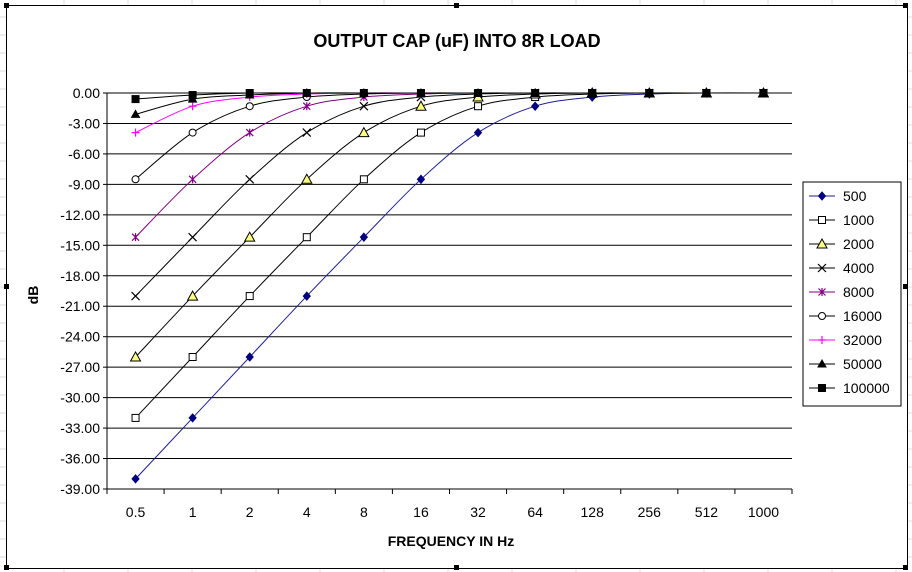 The image size is (912, 572). Describe the element at coordinates (80, 337) in the screenshot. I see `y-tick-label: -24.00` at that location.